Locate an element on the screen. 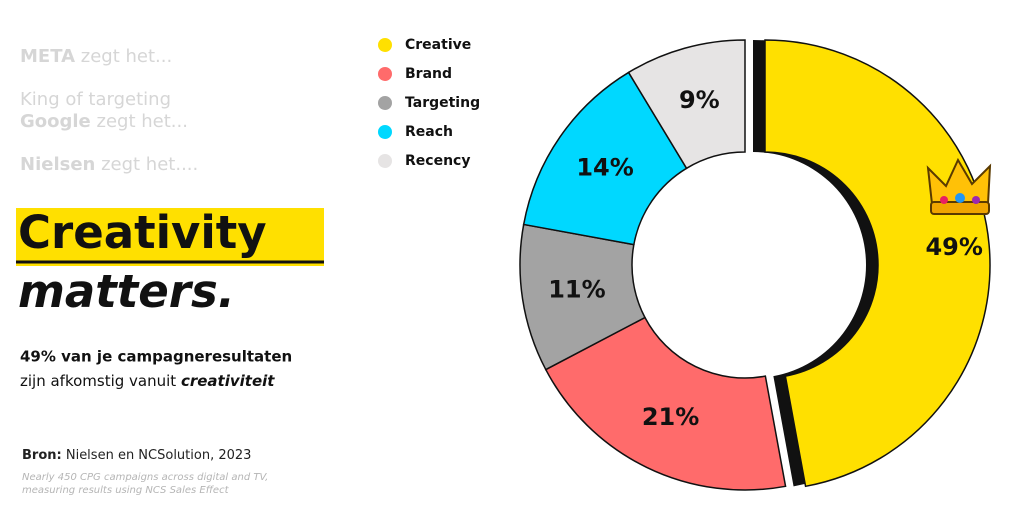  intro-bold: Google is located at coordinates (55, 121).